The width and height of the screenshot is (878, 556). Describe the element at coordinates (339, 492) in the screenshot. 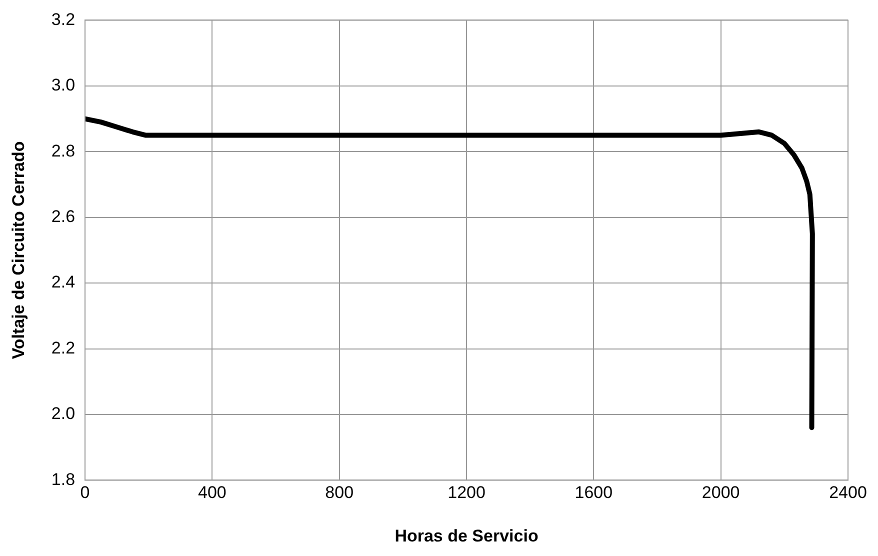

I see `x-tick-label: 800` at that location.